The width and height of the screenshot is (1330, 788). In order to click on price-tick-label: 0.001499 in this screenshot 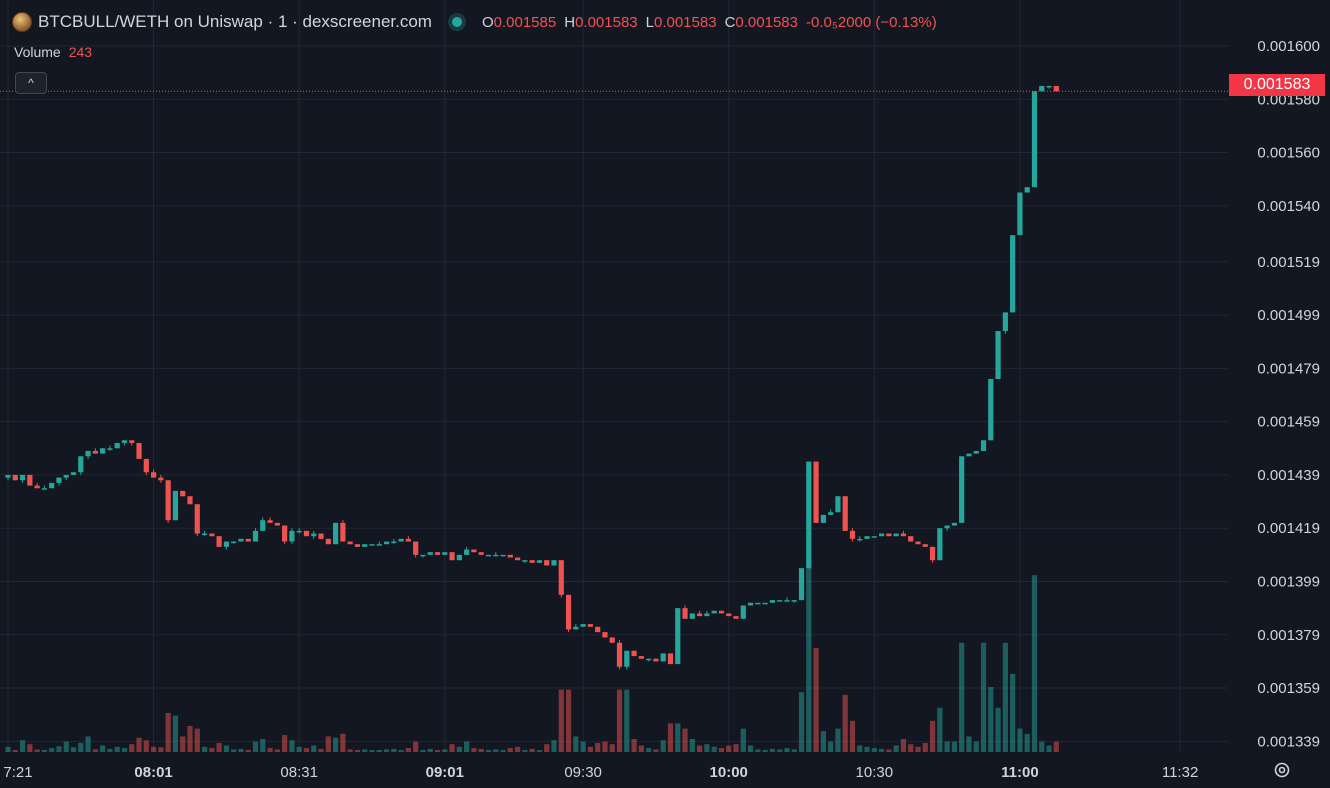, I will do `click(1288, 315)`.